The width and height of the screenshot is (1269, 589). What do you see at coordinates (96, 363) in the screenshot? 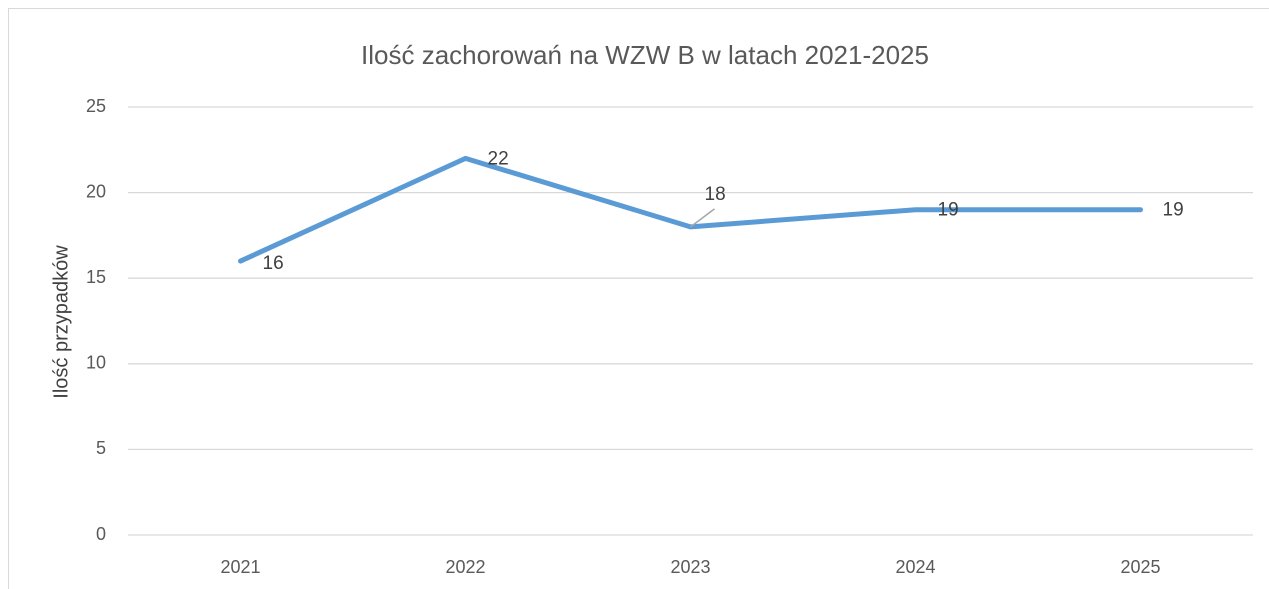
I see `y-tick-label: 10` at bounding box center [96, 363].